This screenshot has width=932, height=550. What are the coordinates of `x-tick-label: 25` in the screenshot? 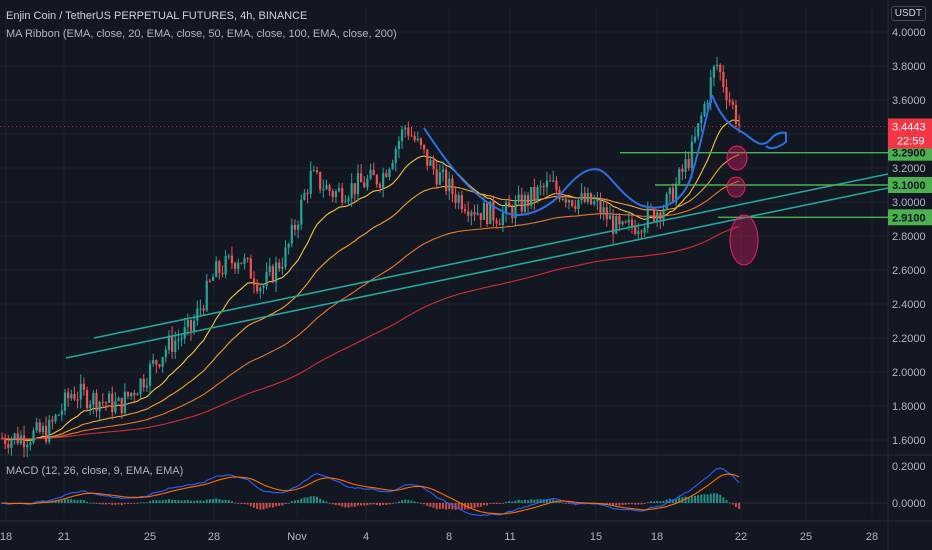 It's located at (806, 537).